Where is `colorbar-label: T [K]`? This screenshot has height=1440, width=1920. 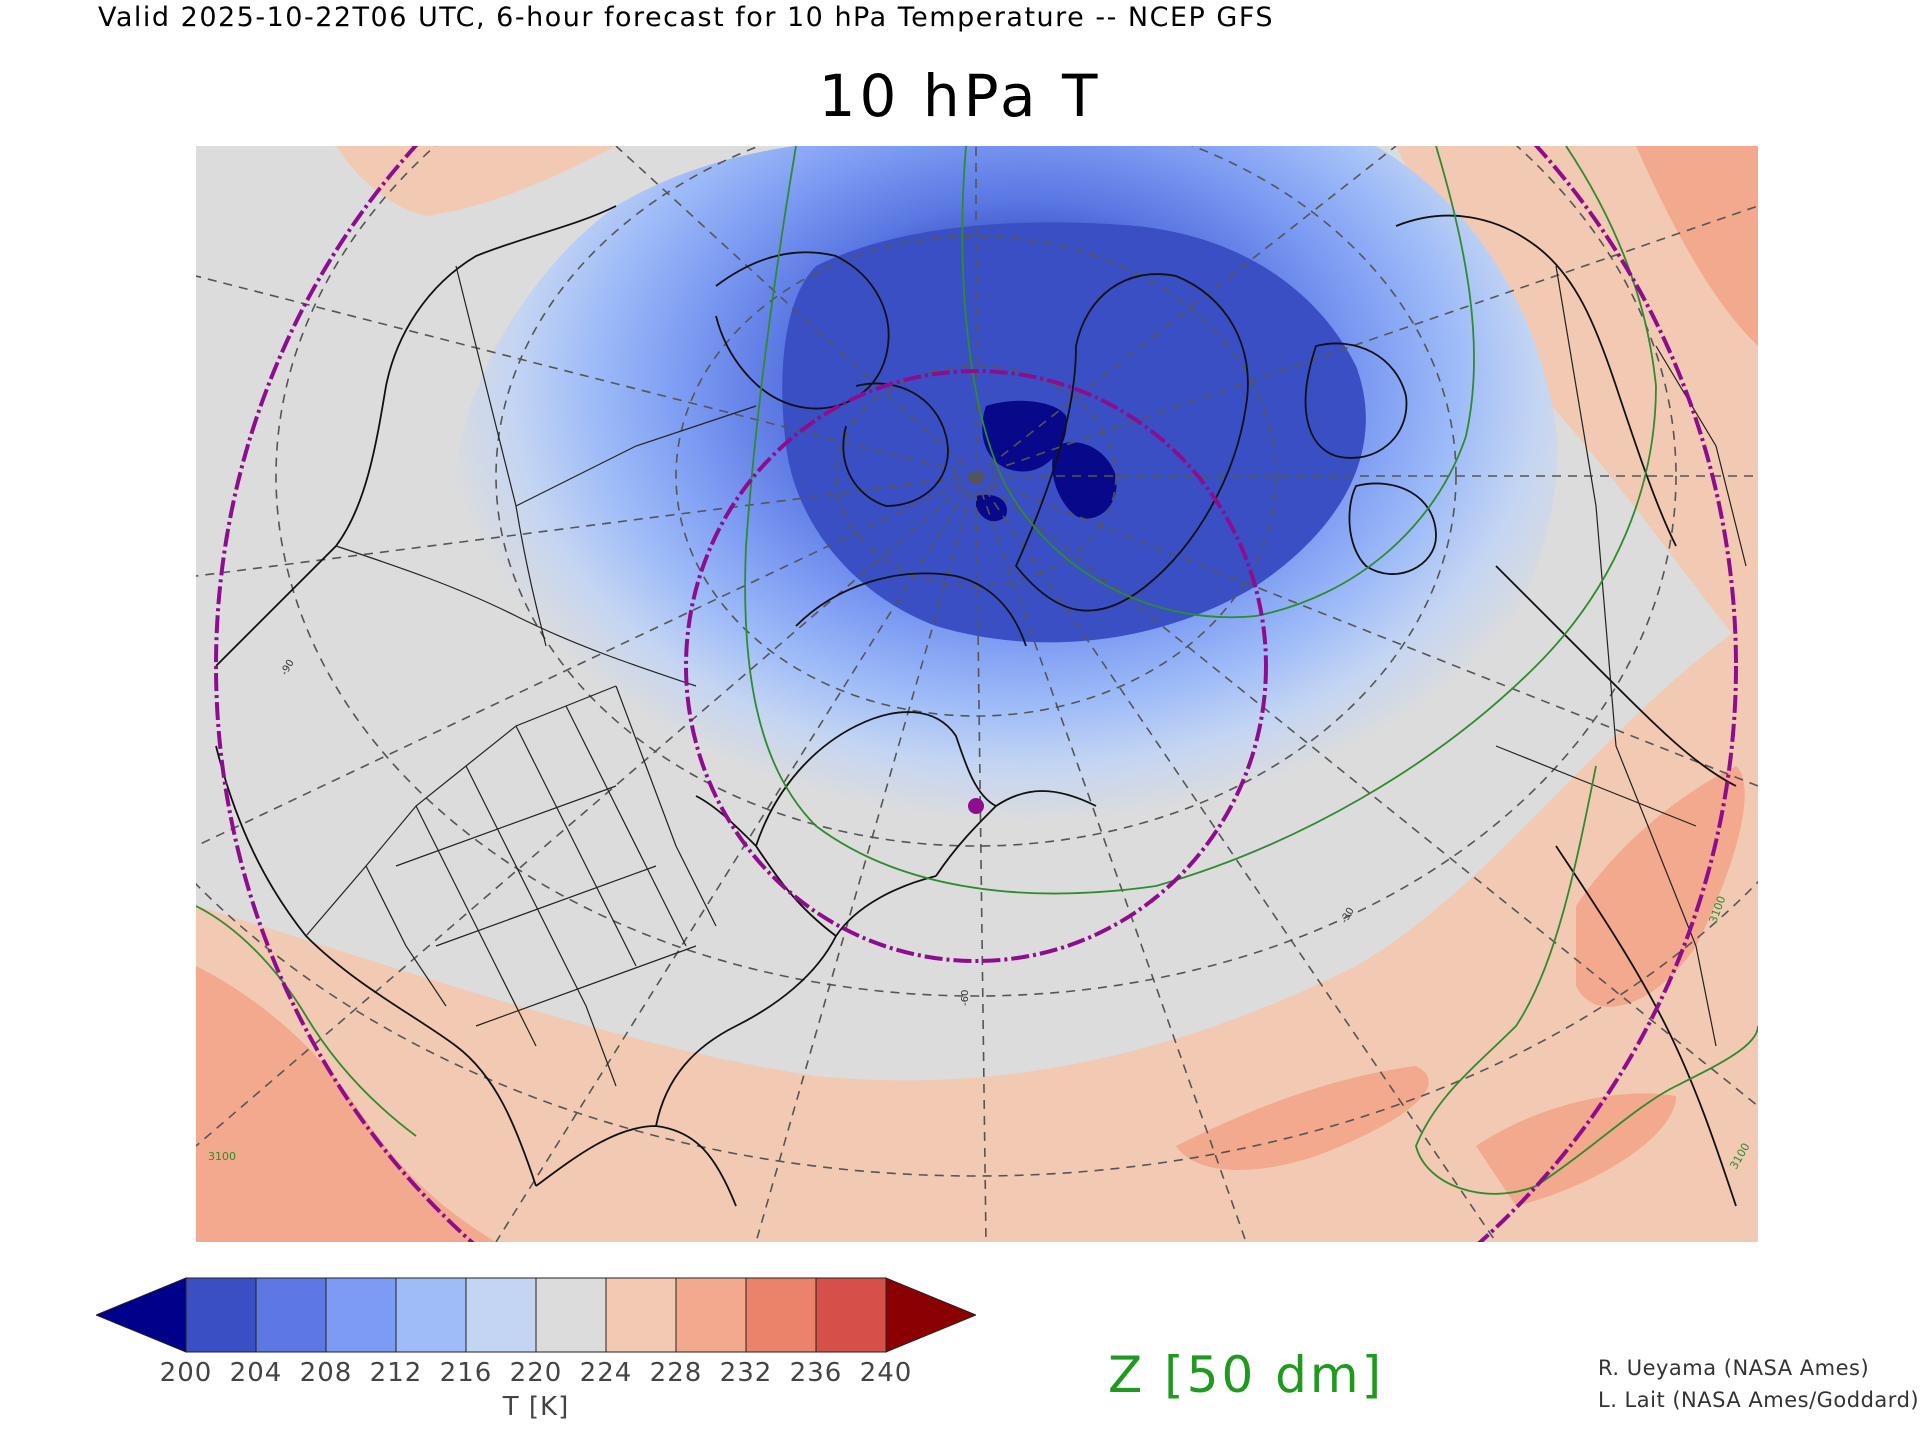
colorbar-label: T [K] is located at coordinates (536, 1407).